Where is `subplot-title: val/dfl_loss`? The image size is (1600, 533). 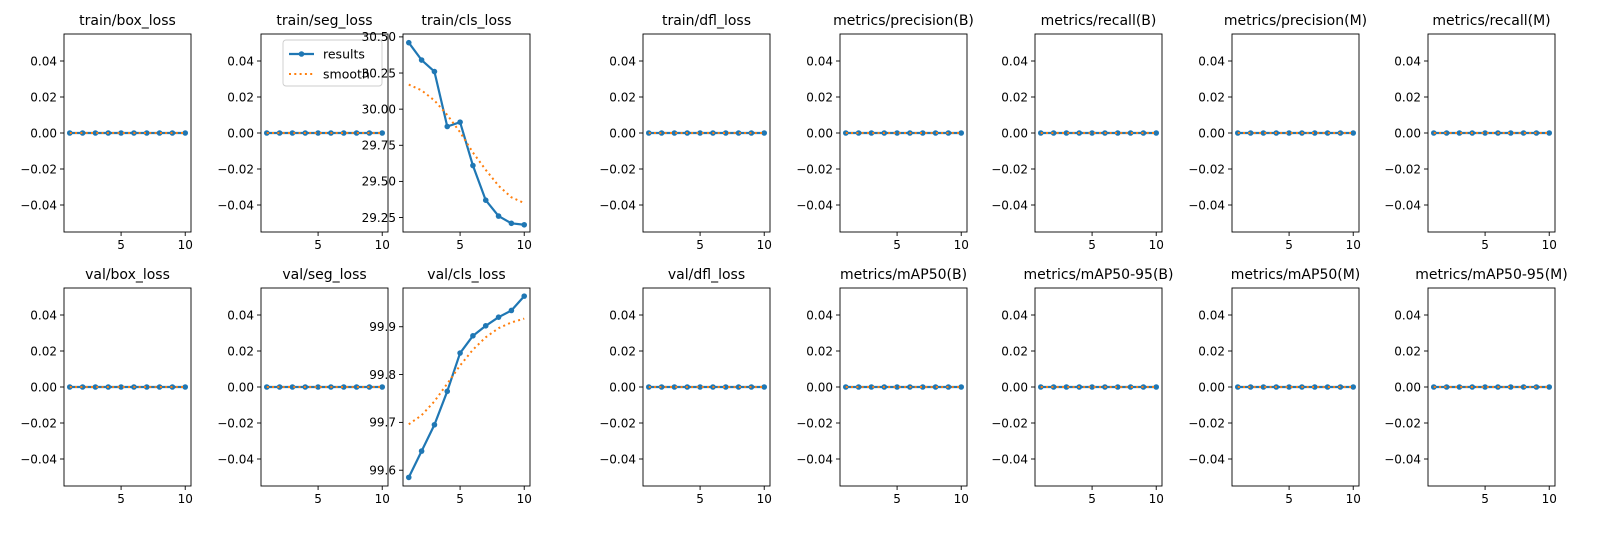
subplot-title: val/dfl_loss is located at coordinates (706, 275).